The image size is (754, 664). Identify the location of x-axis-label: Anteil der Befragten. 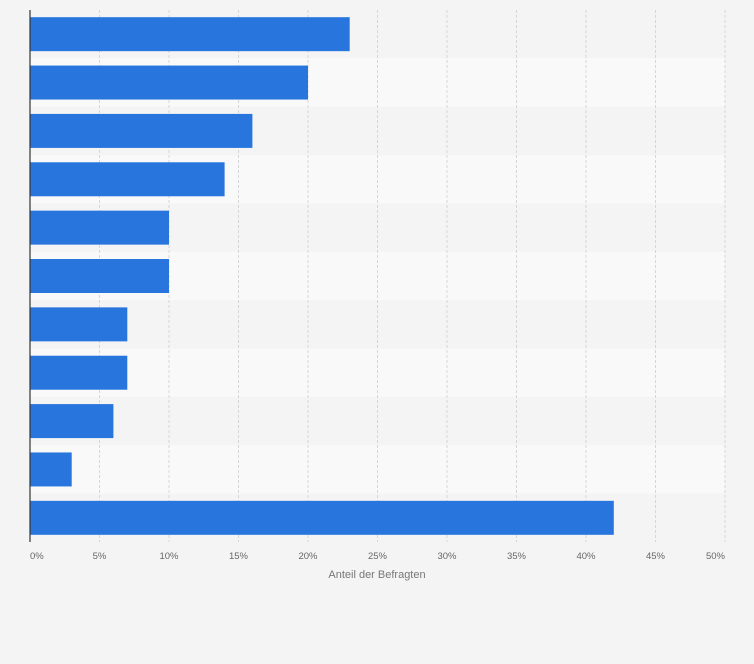
(376, 575).